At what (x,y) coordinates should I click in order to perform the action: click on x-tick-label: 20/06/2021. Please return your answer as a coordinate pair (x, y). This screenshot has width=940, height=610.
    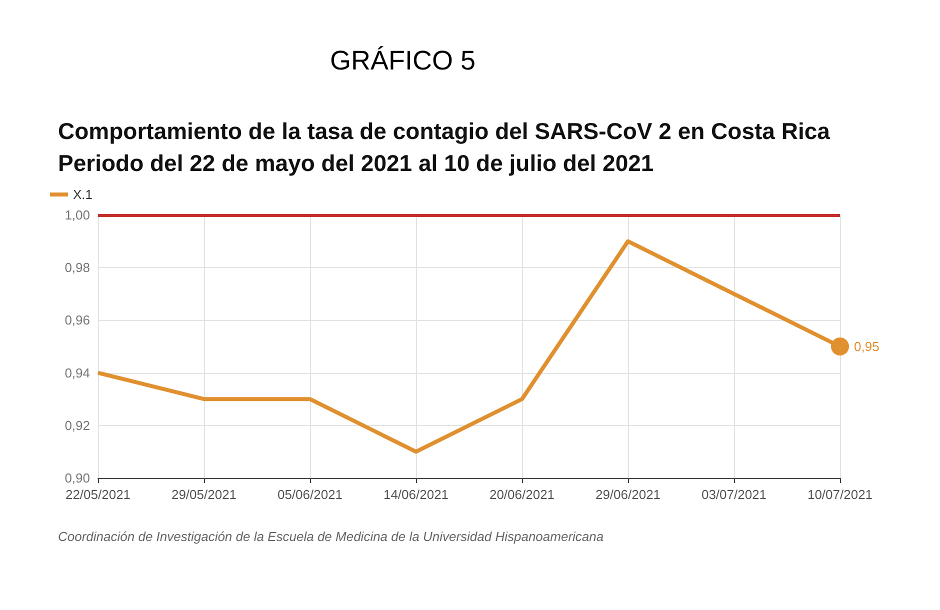
    Looking at the image, I should click on (522, 494).